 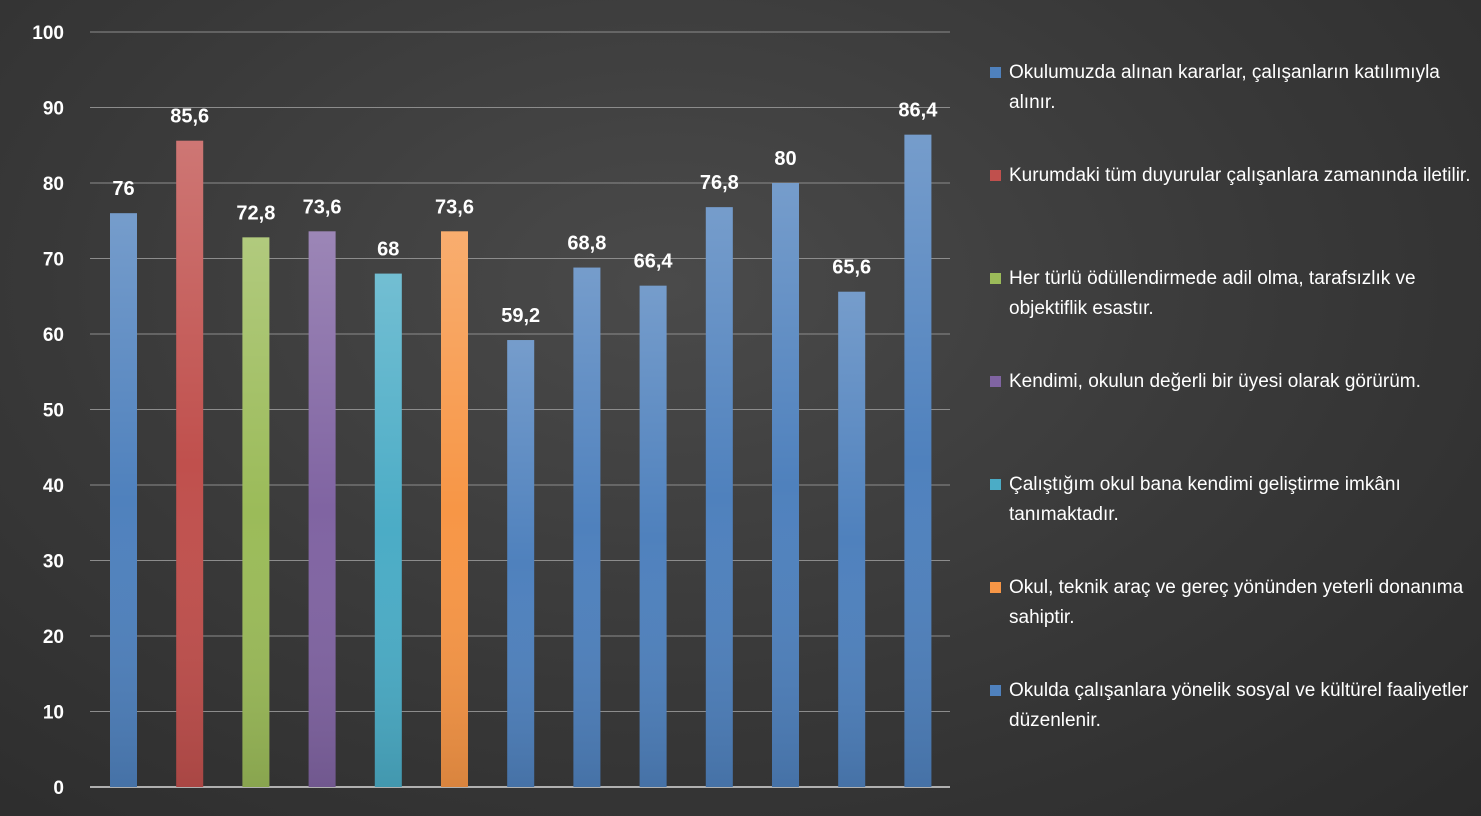 I want to click on y-tick-label: 100, so click(x=48, y=33).